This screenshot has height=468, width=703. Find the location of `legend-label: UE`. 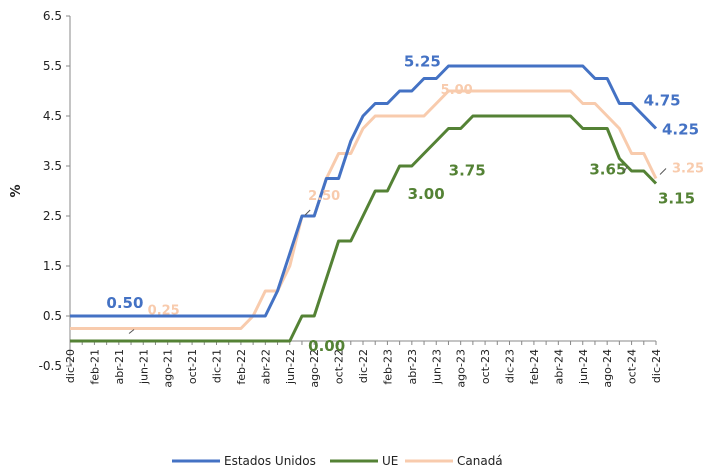

legend-label: UE is located at coordinates (390, 461).